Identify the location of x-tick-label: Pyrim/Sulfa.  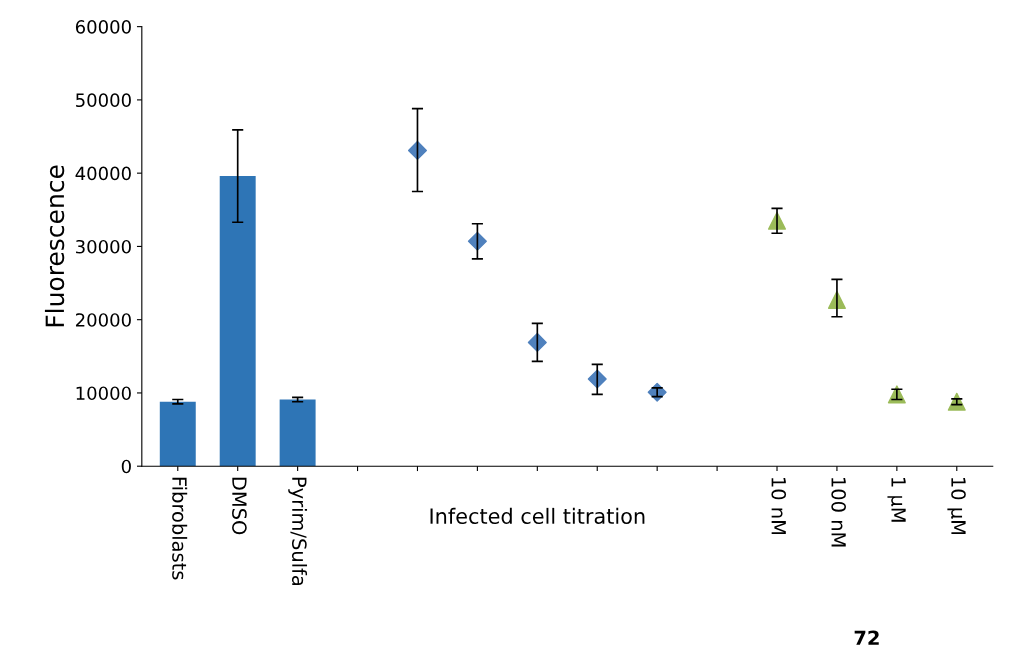
(298, 531).